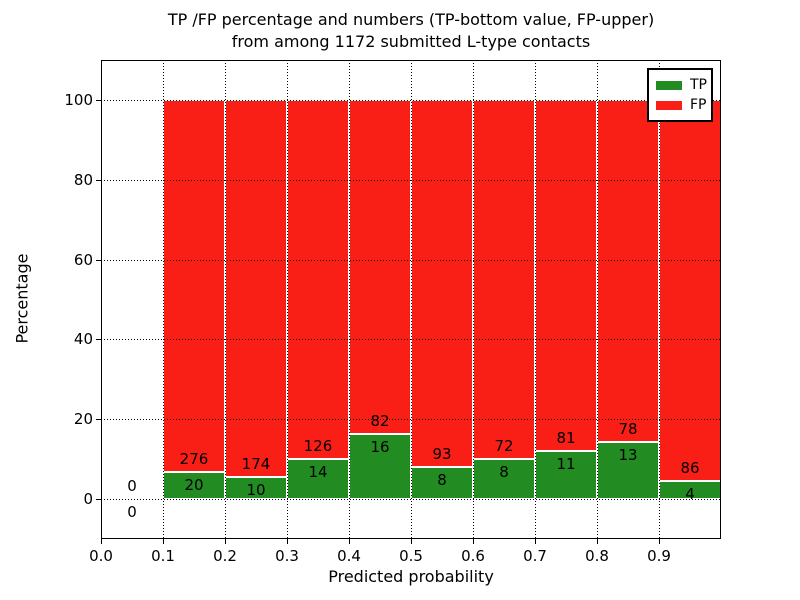 Image resolution: width=800 pixels, height=600 pixels. Describe the element at coordinates (132, 486) in the screenshot. I see `fp-count-label: 0` at that location.